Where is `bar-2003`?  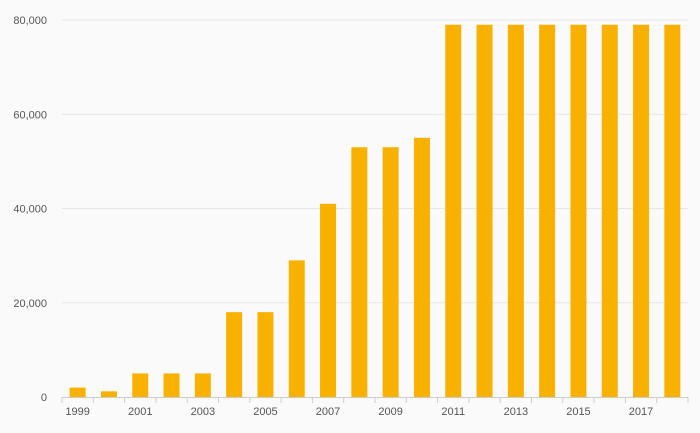
bar-2003 is located at coordinates (202, 385).